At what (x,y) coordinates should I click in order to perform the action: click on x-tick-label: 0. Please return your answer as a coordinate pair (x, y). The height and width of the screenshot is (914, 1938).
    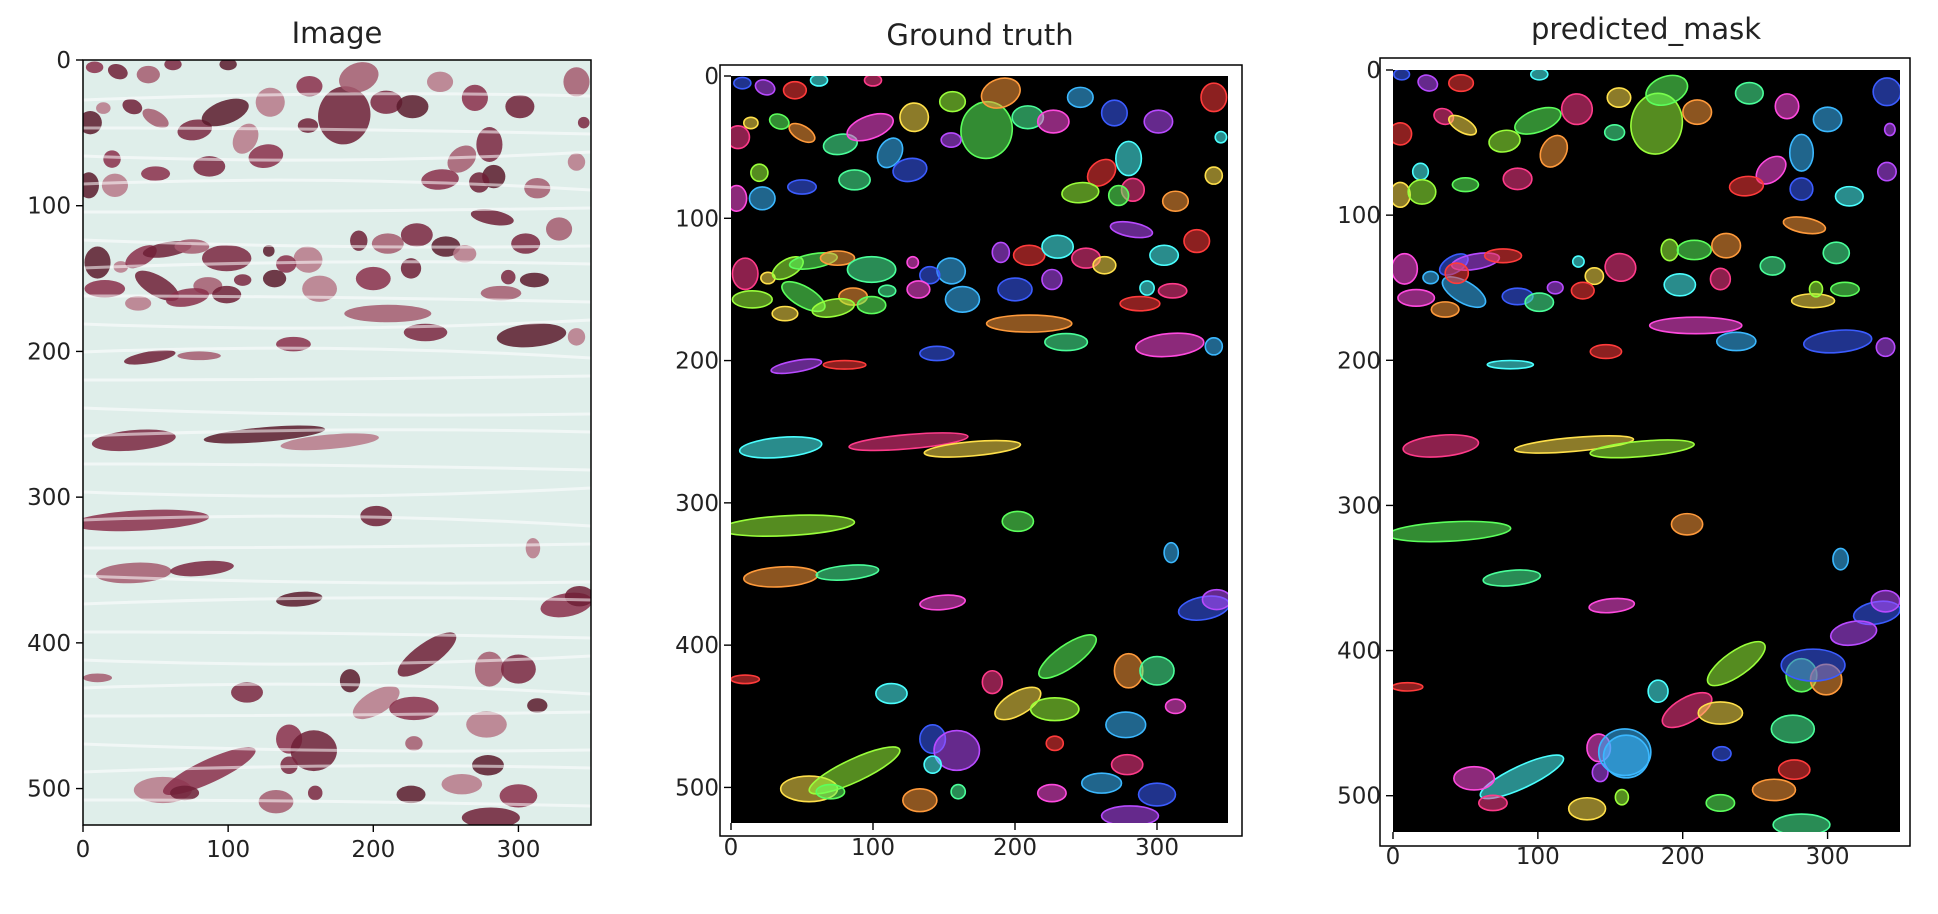
    Looking at the image, I should click on (1393, 857).